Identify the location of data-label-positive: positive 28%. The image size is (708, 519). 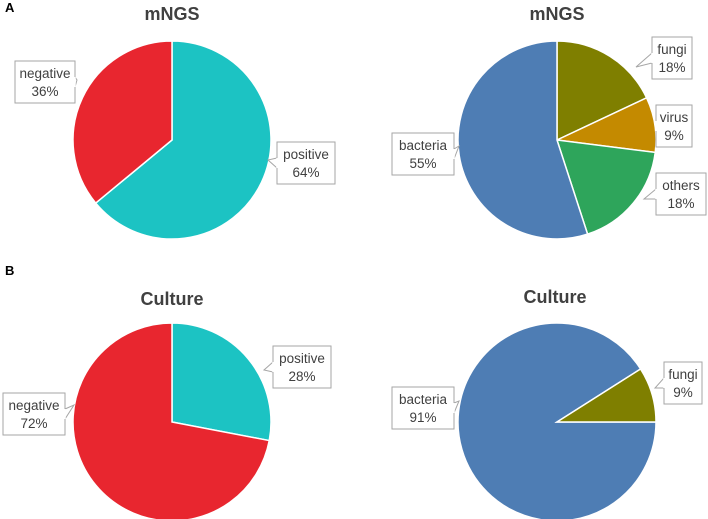
(297, 367).